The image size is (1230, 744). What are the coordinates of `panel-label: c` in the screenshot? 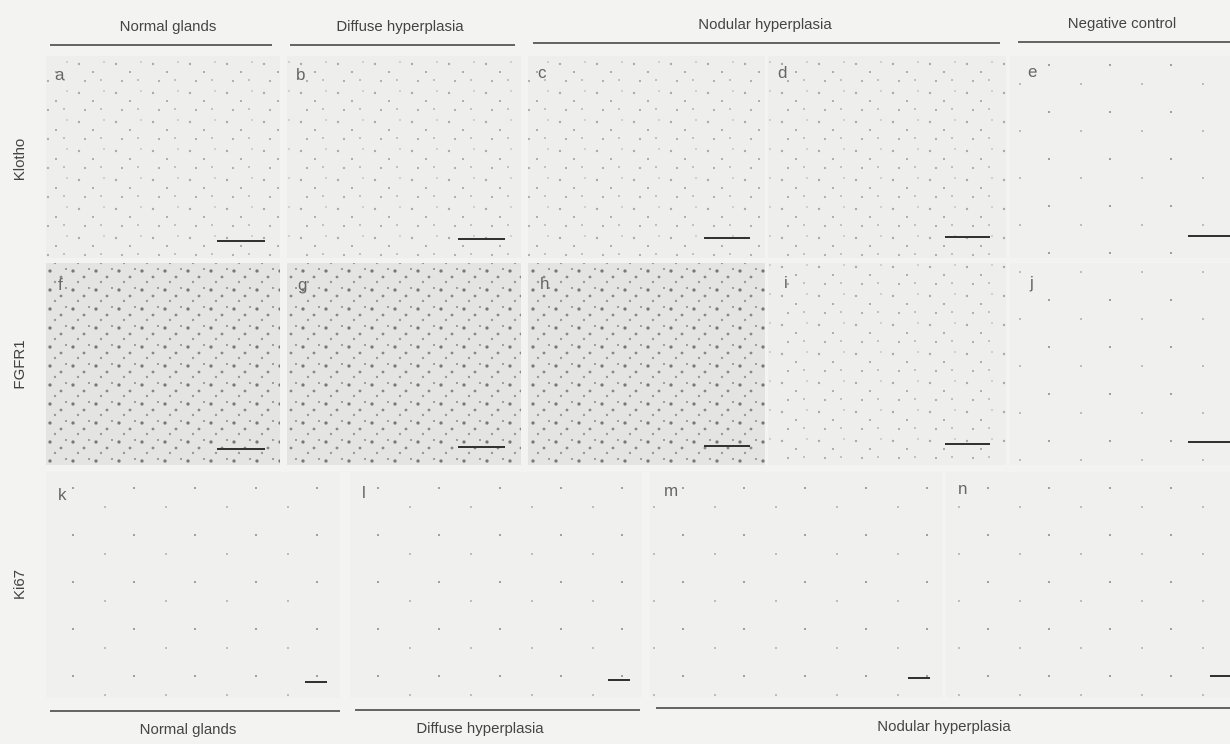 It's located at (542, 72).